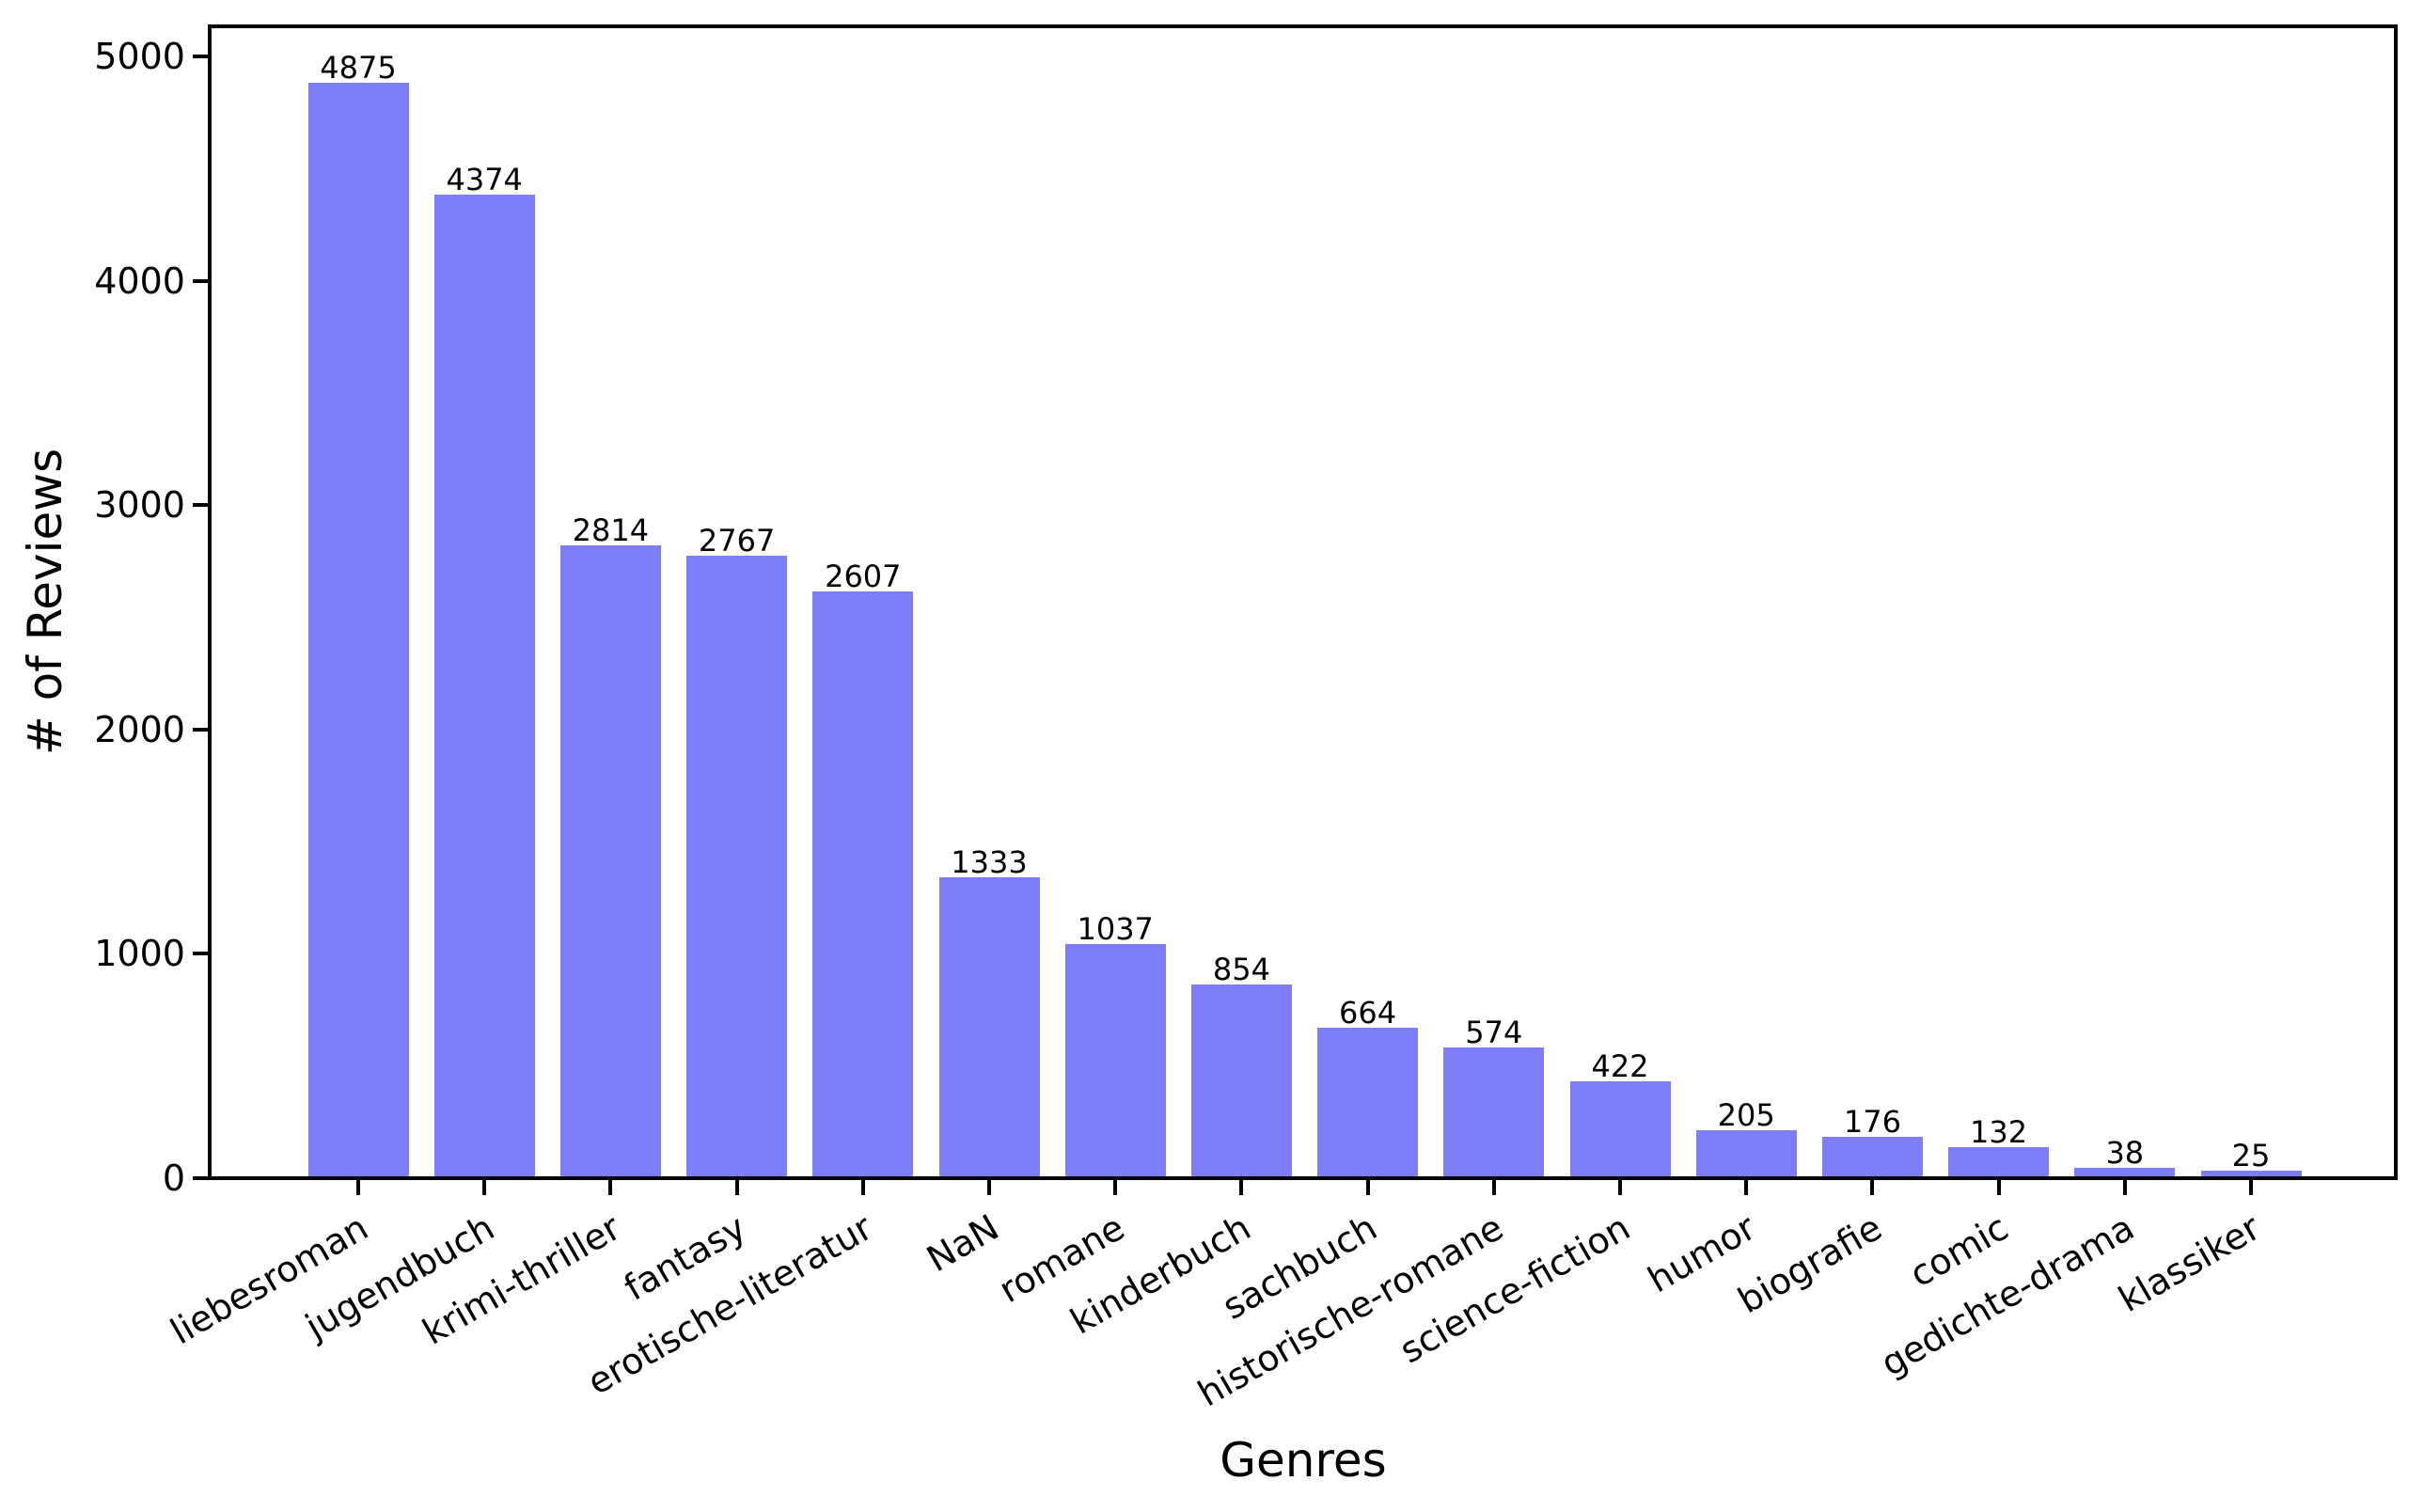 This screenshot has height=1512, width=2424. Describe the element at coordinates (358, 68) in the screenshot. I see `bar-value-label: 4875` at that location.